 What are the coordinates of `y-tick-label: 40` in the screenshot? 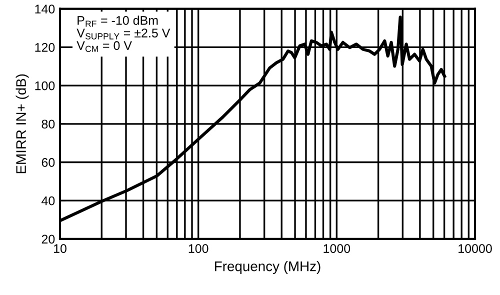 It's located at (48, 201).